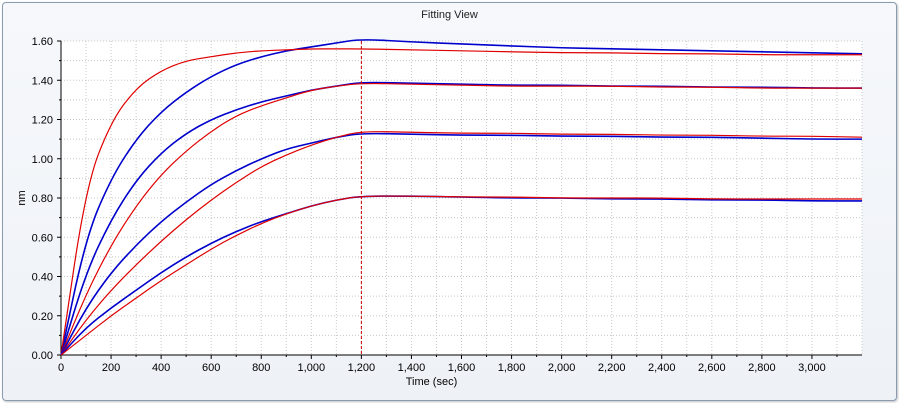  Describe the element at coordinates (161, 368) in the screenshot. I see `x-tick-label: 400` at that location.